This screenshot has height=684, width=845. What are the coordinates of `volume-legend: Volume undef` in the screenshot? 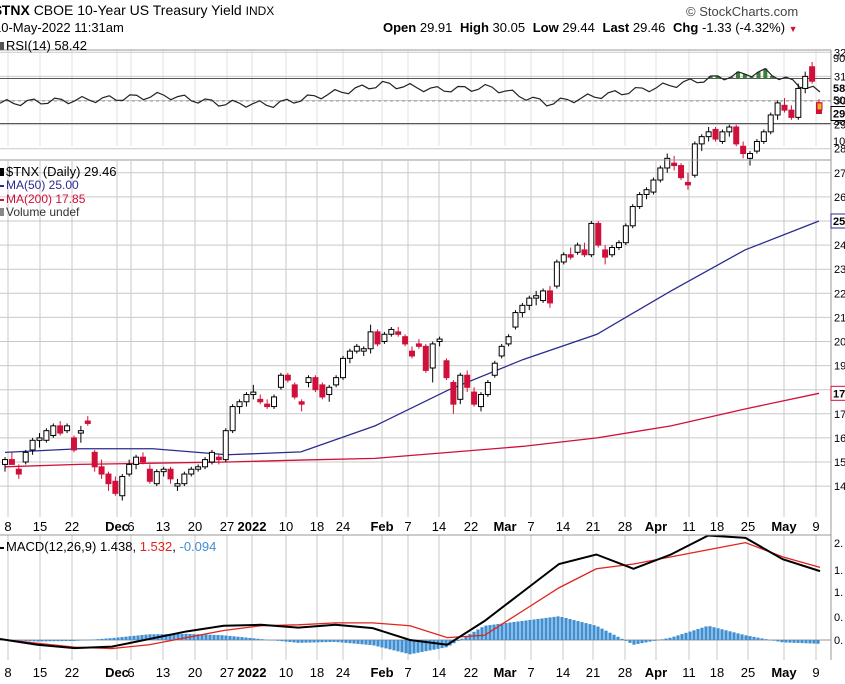 It's located at (39, 212).